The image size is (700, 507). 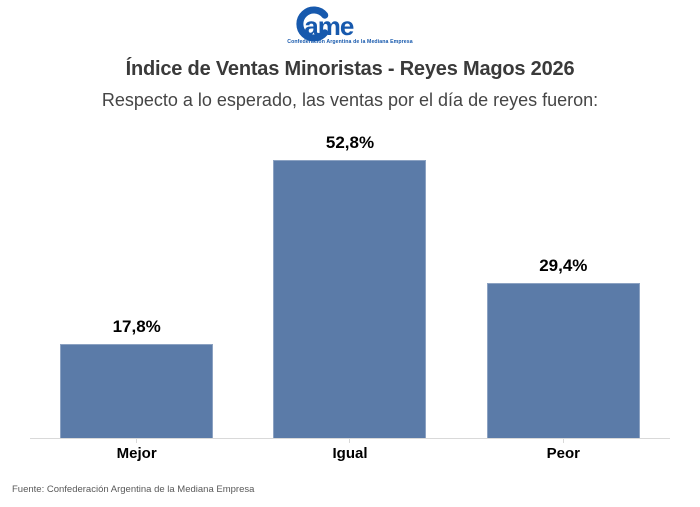 What do you see at coordinates (563, 266) in the screenshot?
I see `value-label-peor: 29,4%` at bounding box center [563, 266].